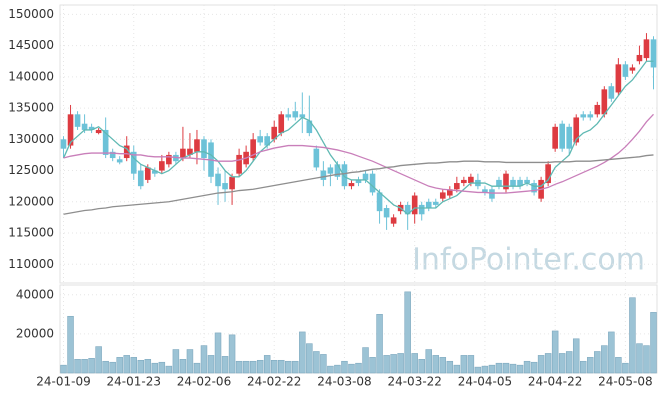 Image resolution: width=665 pixels, height=401 pixels. I want to click on x-tick-label: 24-02-22, so click(274, 382).